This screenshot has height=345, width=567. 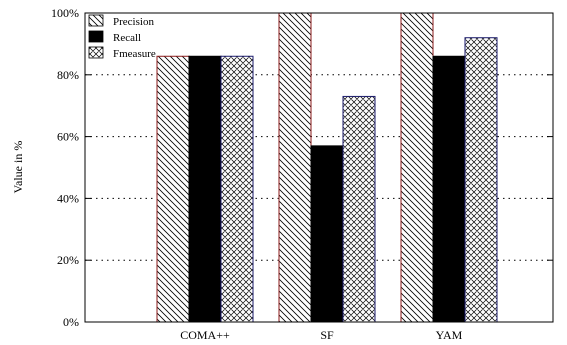 What do you see at coordinates (134, 54) in the screenshot?
I see `legend-label: Fmeasure` at bounding box center [134, 54].